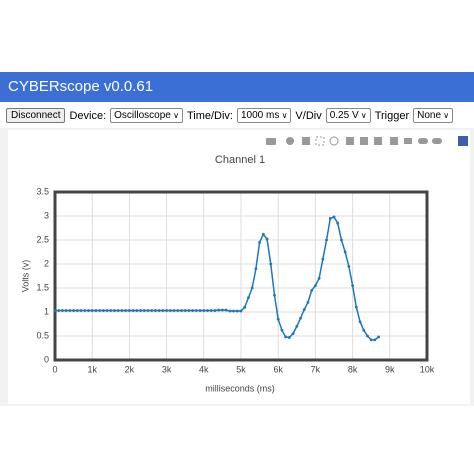  I want to click on disconnect-button: Disconnect, so click(36, 115).